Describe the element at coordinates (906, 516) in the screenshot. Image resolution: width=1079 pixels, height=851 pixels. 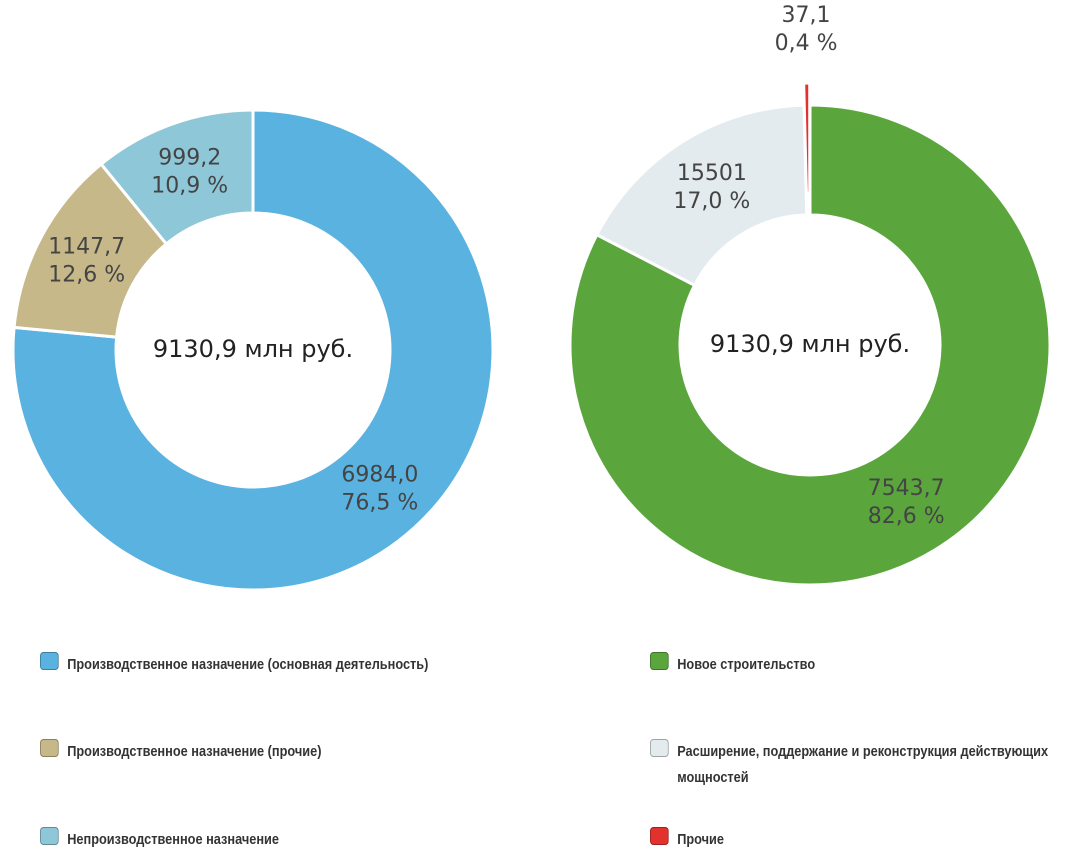
I see `percent-label: 82,6 %` at that location.